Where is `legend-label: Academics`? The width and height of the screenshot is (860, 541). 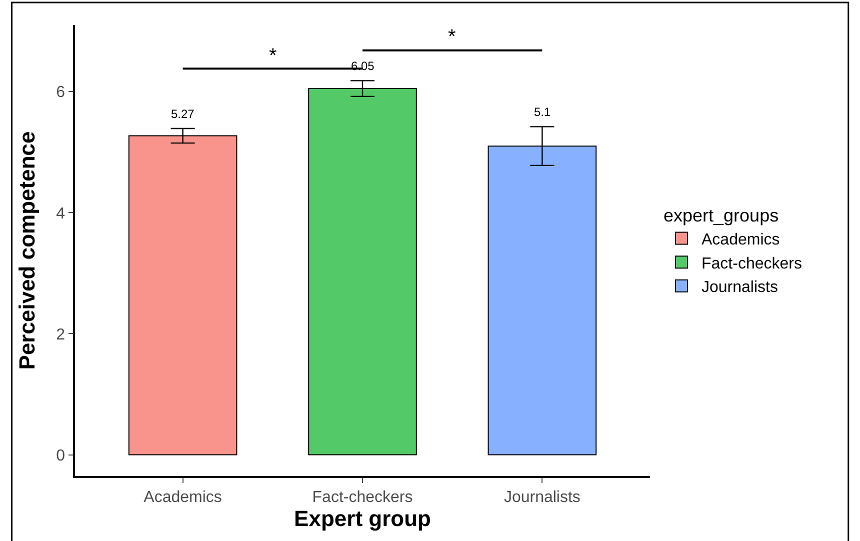
legend-label: Academics is located at coordinates (741, 240).